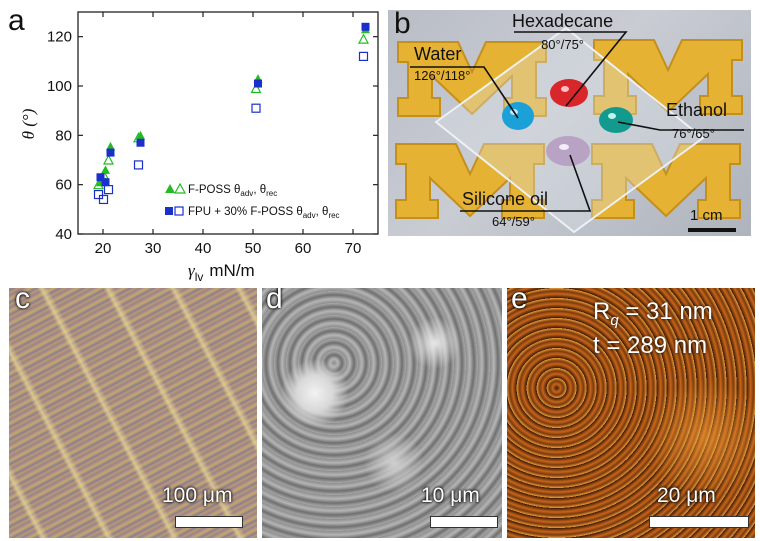 The image size is (760, 541). Describe the element at coordinates (264, 213) in the screenshot. I see `legend-entry-fpu: FPU + 30% F-POSS θadv, θrec` at that location.